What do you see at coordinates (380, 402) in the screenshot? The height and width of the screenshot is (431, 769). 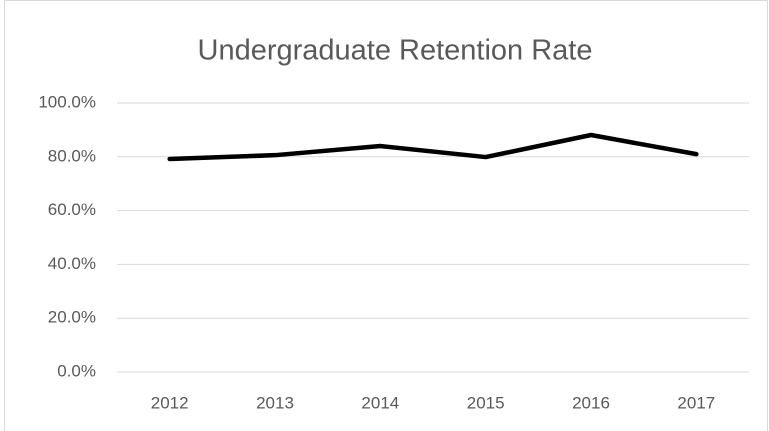 I see `x-tick-label: 2014` at bounding box center [380, 402].